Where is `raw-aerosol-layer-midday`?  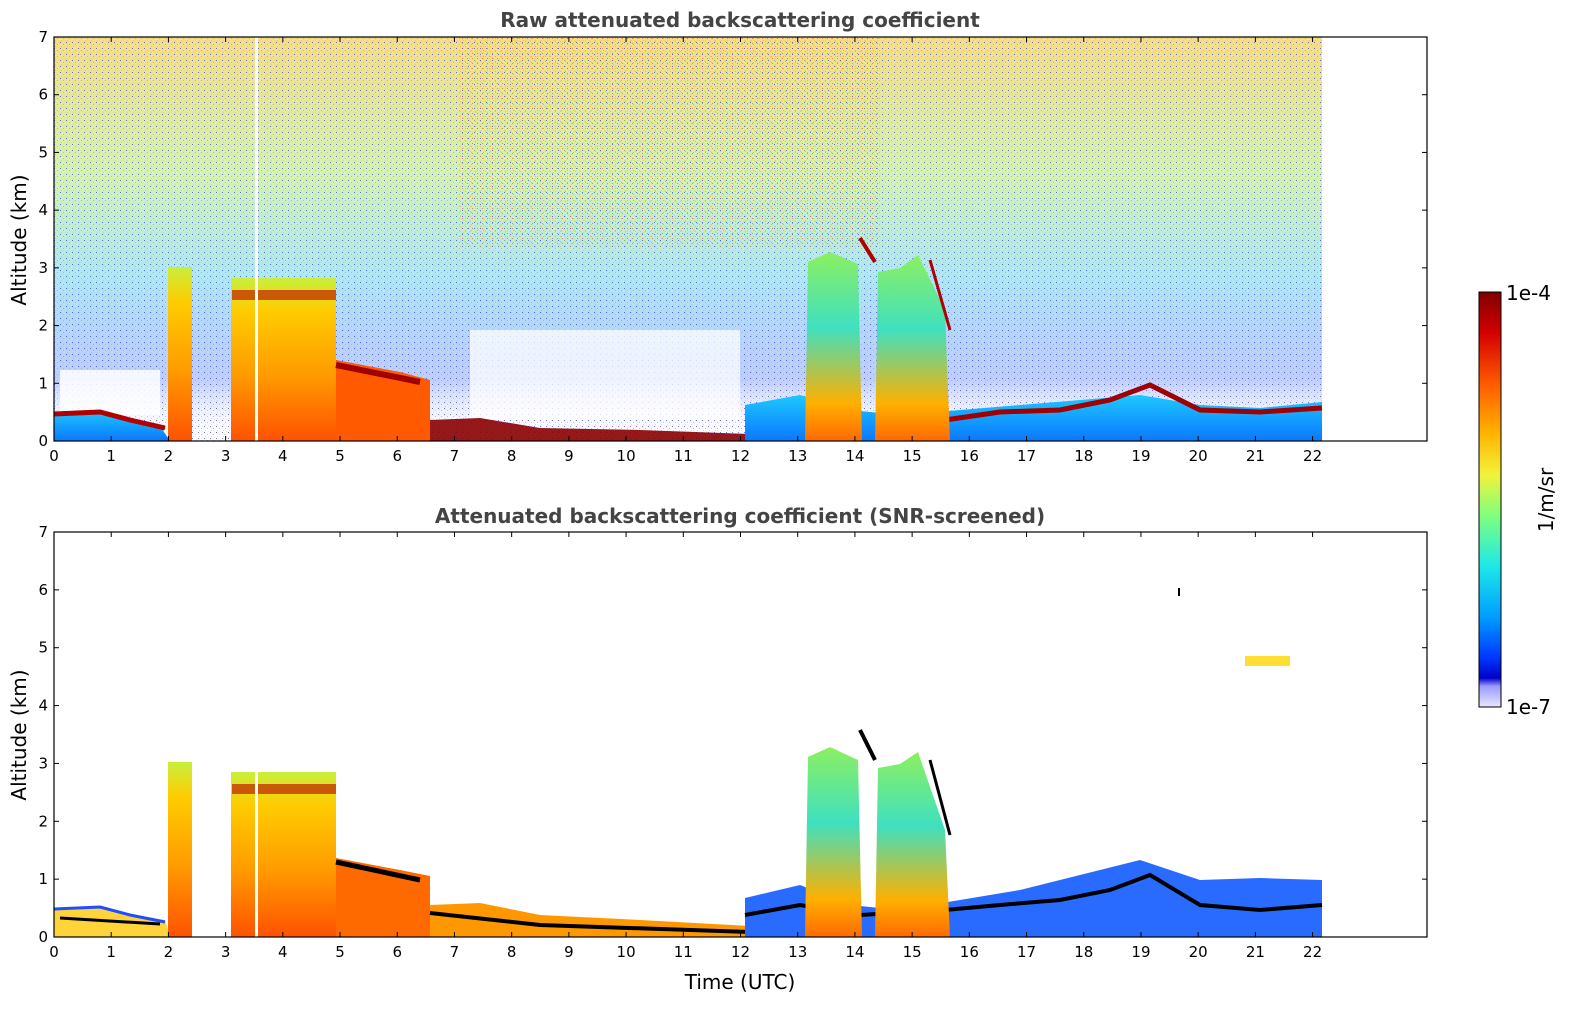 raw-aerosol-layer-midday is located at coordinates (595, 429).